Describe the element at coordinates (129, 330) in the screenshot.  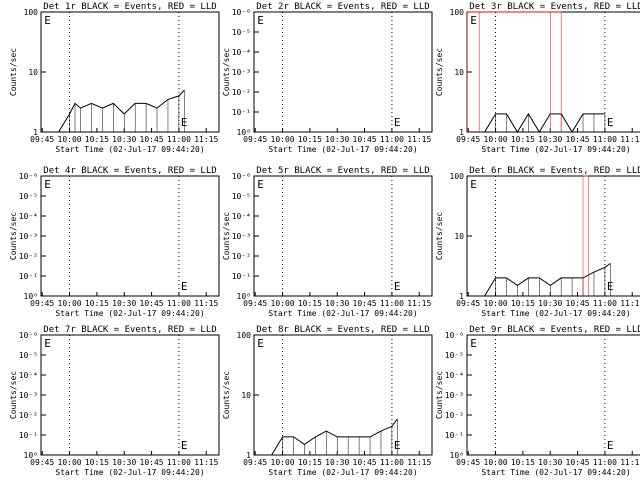
I see `panel-title: Det 7r BLACK = Events, RED = LLD` at that location.